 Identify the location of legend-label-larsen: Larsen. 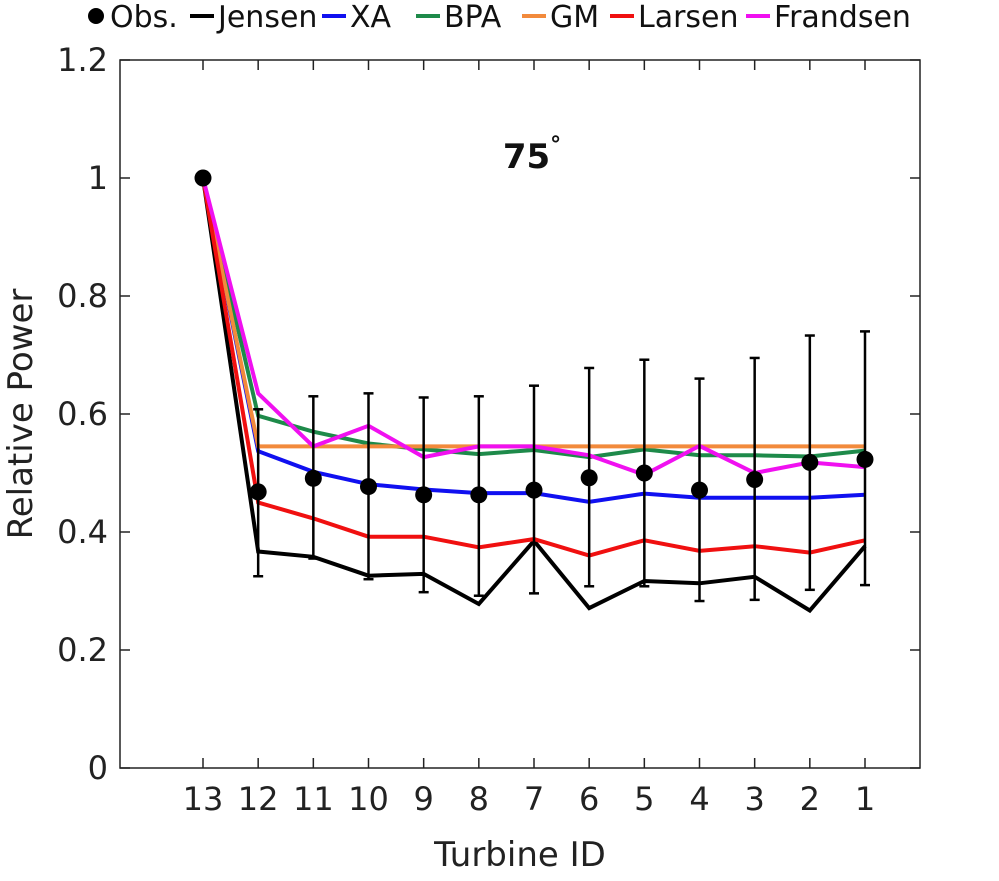
(688, 17).